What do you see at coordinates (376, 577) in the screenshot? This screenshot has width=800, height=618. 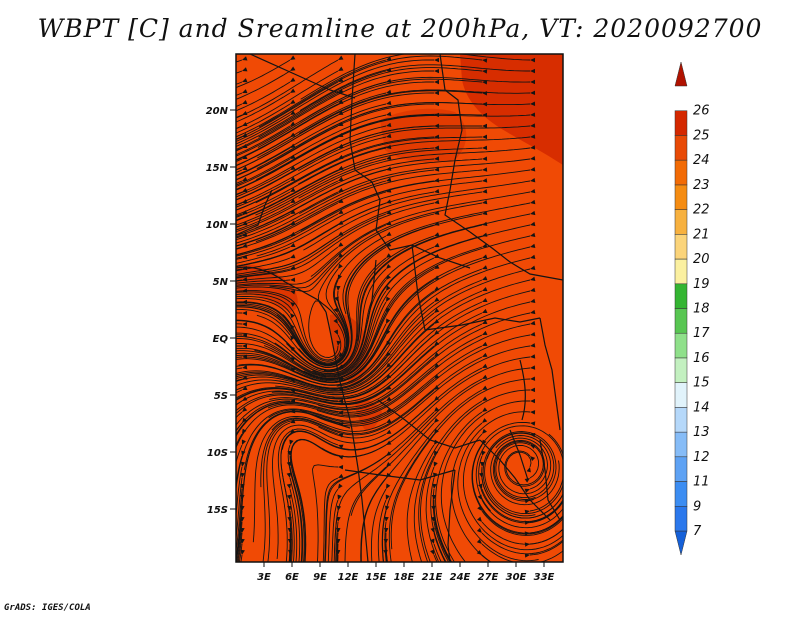 I see `lon-label: 15E` at bounding box center [376, 577].